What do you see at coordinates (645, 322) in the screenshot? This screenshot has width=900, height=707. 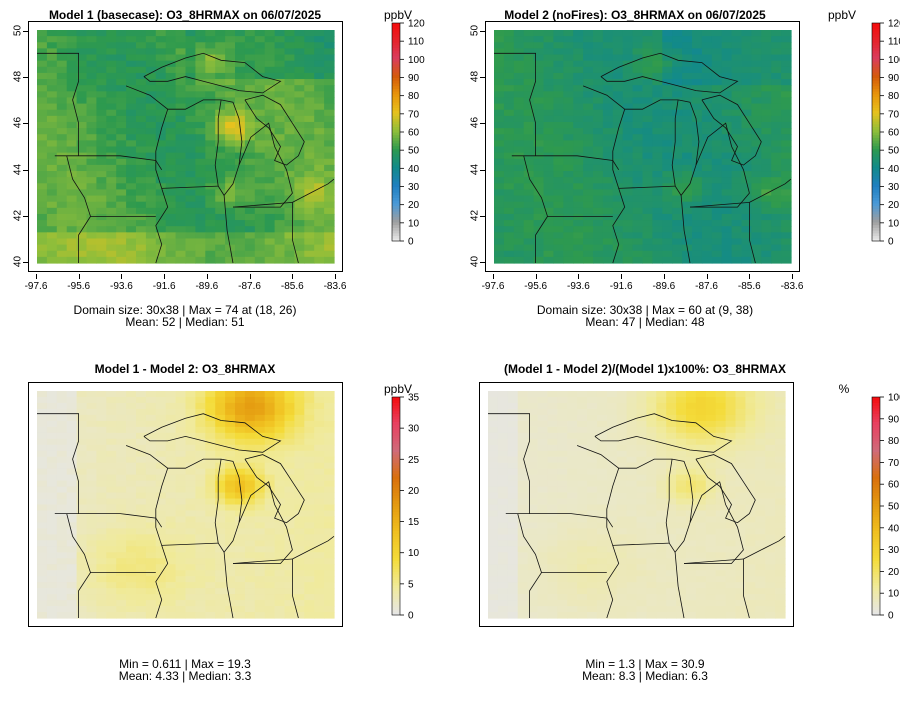 I see `stats-line-2: Mean: 47 | Median: 48` at bounding box center [645, 322].